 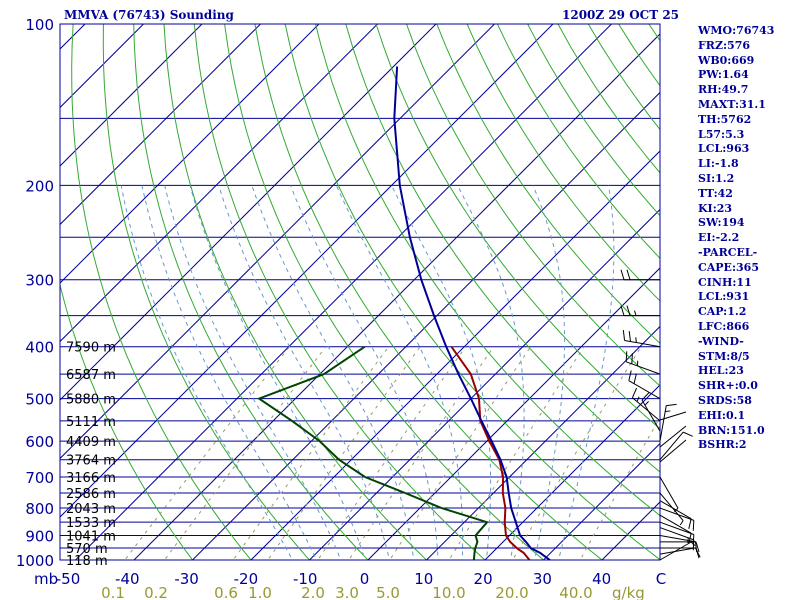 What do you see at coordinates (728, 267) in the screenshot?
I see `index-line: CAPE:365` at bounding box center [728, 267].